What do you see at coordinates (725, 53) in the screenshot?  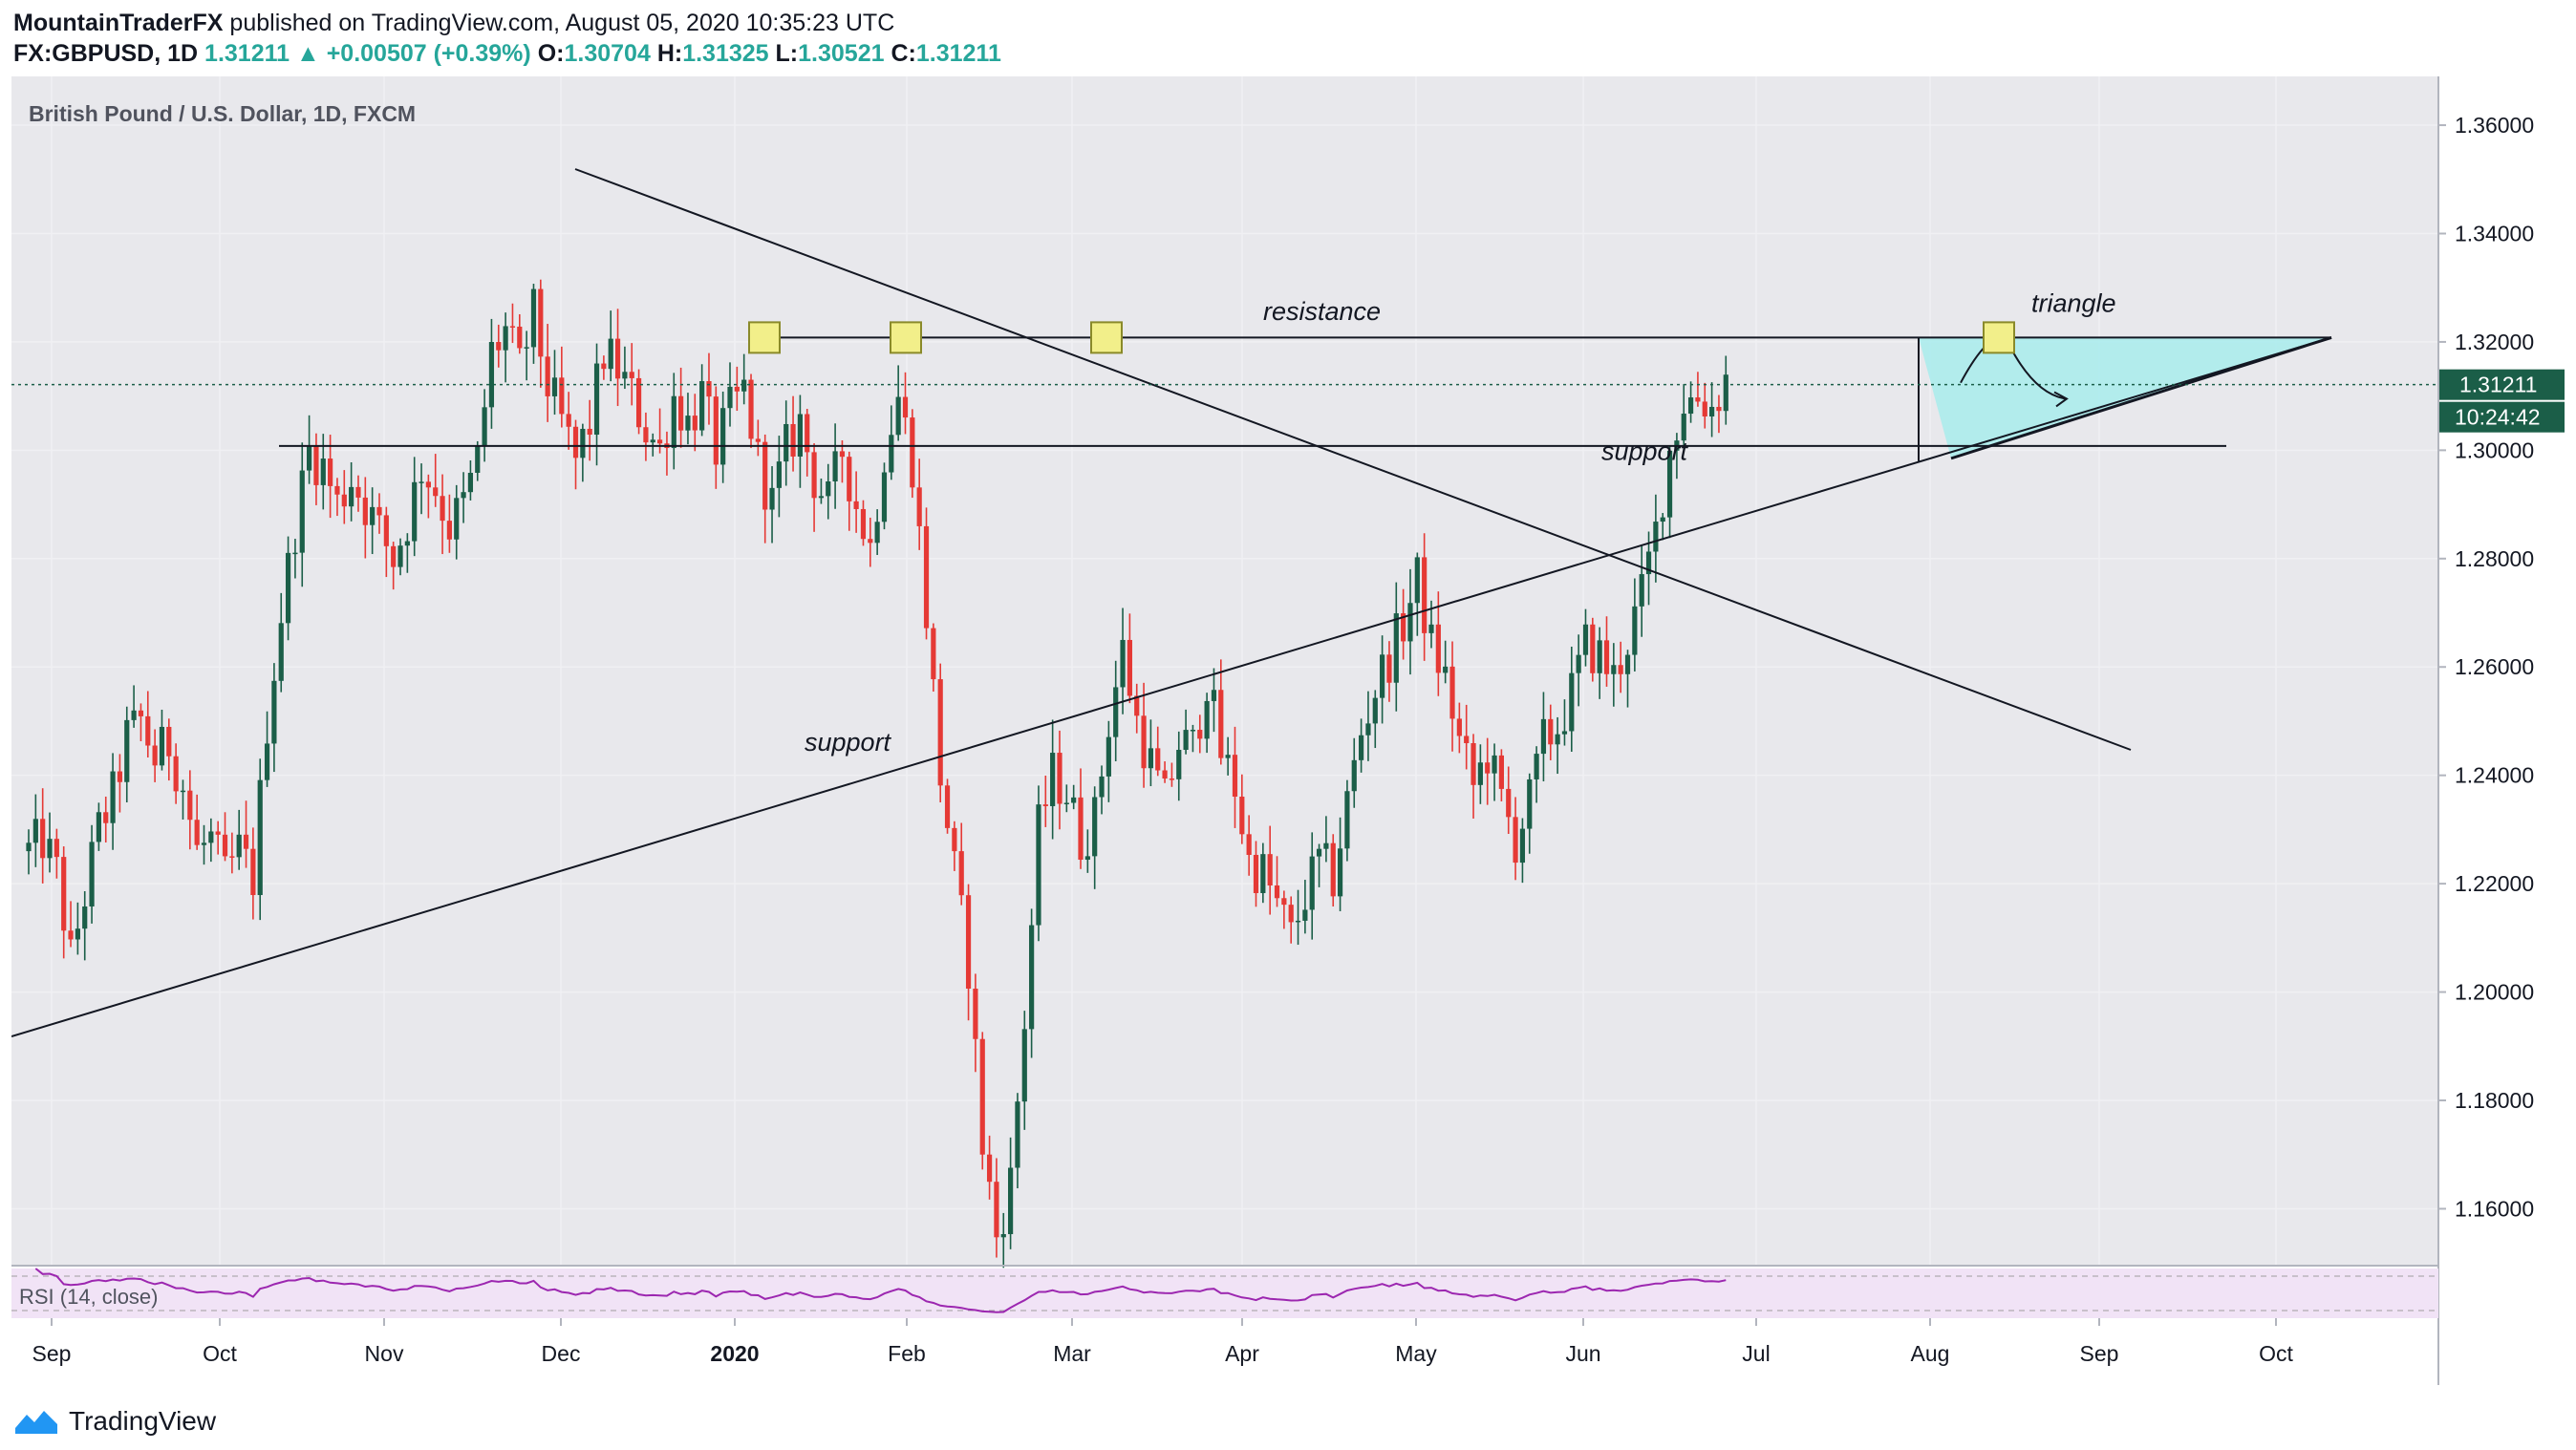 I see `high-value: 1.31325` at bounding box center [725, 53].